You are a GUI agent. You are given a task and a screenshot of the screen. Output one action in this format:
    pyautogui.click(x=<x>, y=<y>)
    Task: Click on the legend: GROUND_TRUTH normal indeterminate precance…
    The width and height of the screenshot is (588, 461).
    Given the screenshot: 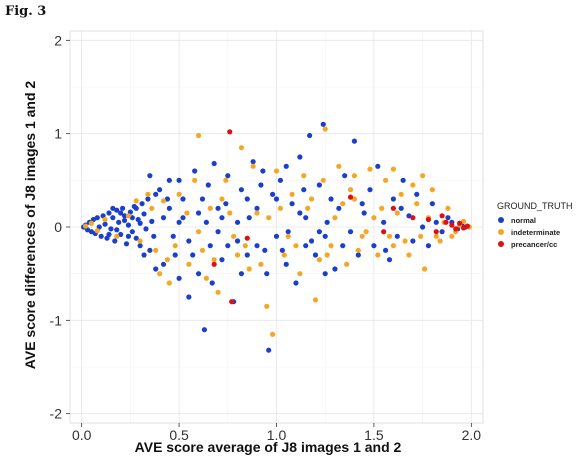 What is the action you would take?
    pyautogui.click(x=535, y=225)
    